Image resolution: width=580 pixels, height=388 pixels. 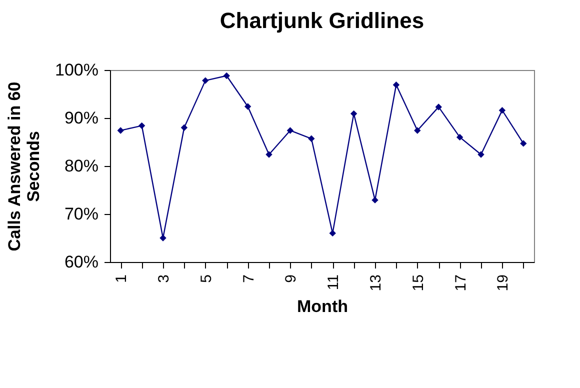 What do you see at coordinates (81, 214) in the screenshot?
I see `y-tick-label: 70%` at bounding box center [81, 214].